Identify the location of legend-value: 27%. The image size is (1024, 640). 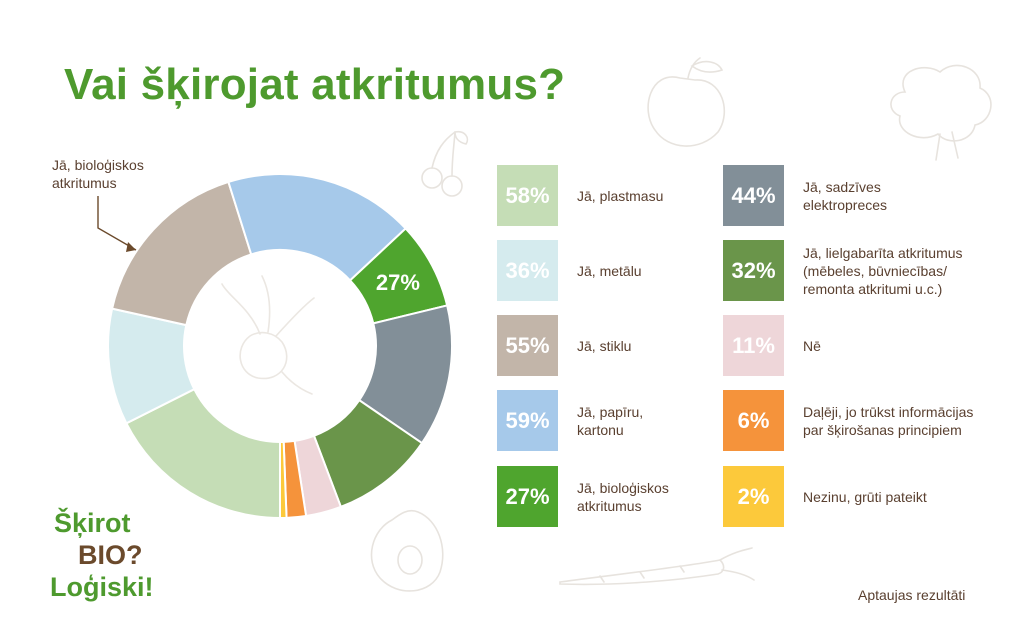
(527, 496).